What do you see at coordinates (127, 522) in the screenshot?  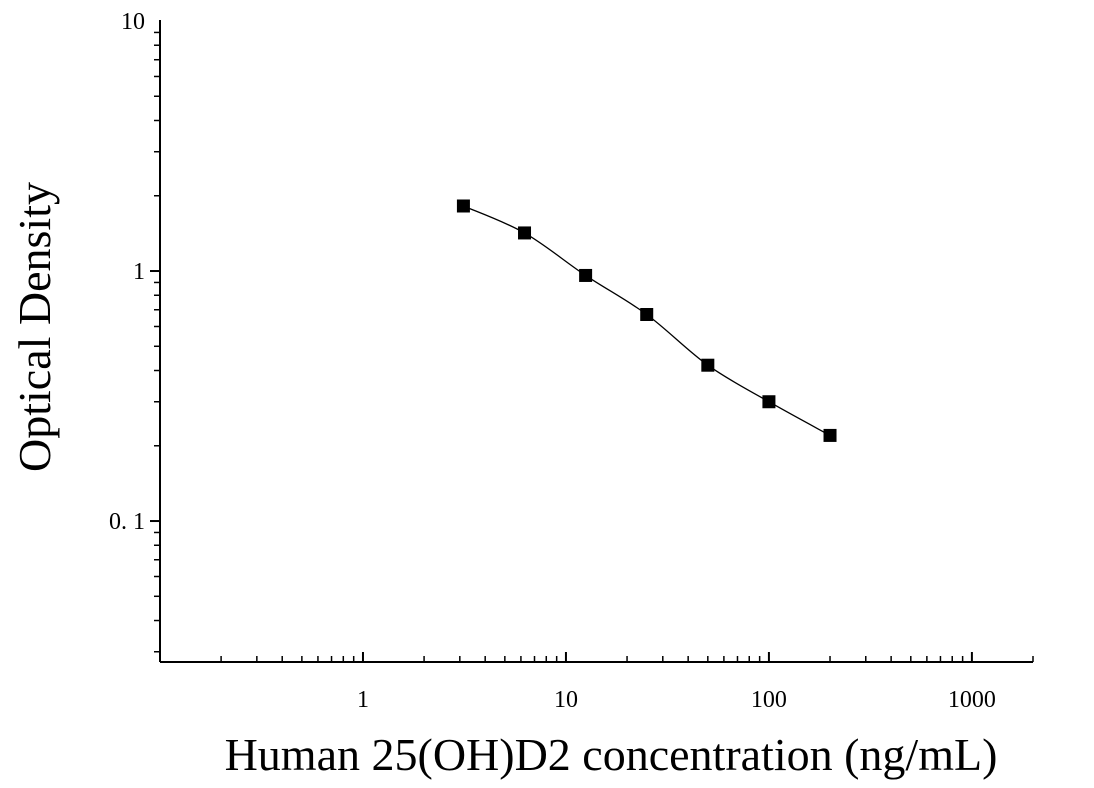 I see `y-tick-label: 0. 1` at bounding box center [127, 522].